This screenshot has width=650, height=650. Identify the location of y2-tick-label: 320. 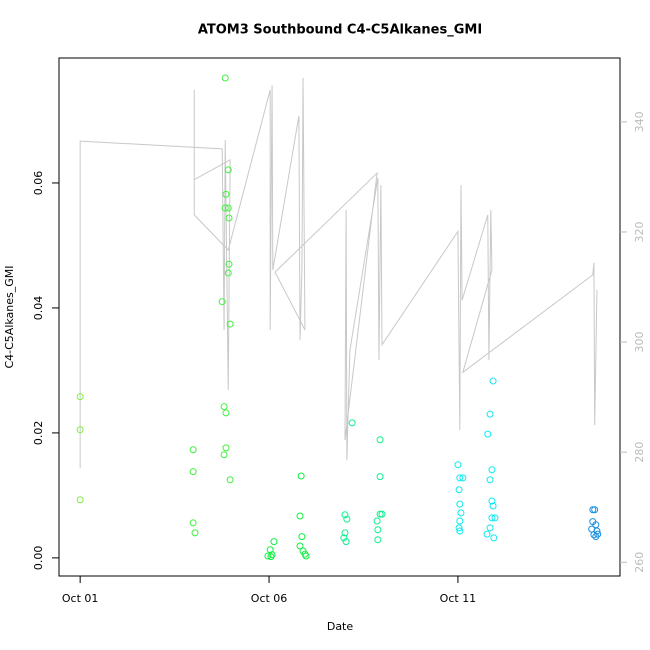
(639, 231).